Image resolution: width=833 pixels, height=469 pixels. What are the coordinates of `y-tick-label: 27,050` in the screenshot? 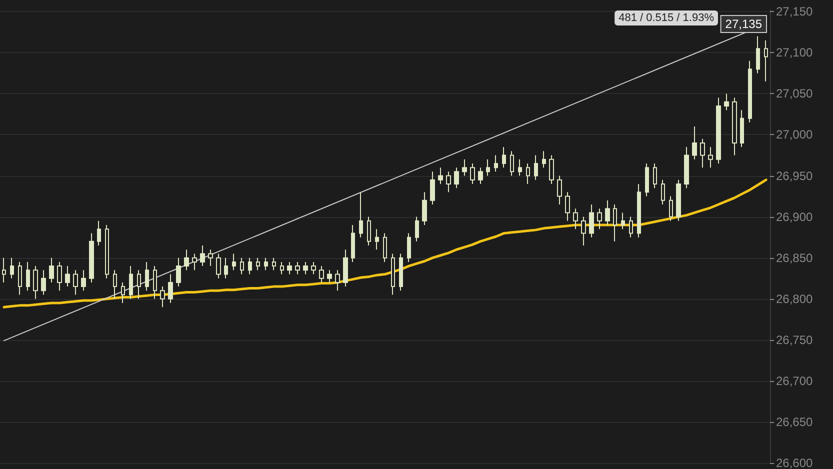 It's located at (795, 93).